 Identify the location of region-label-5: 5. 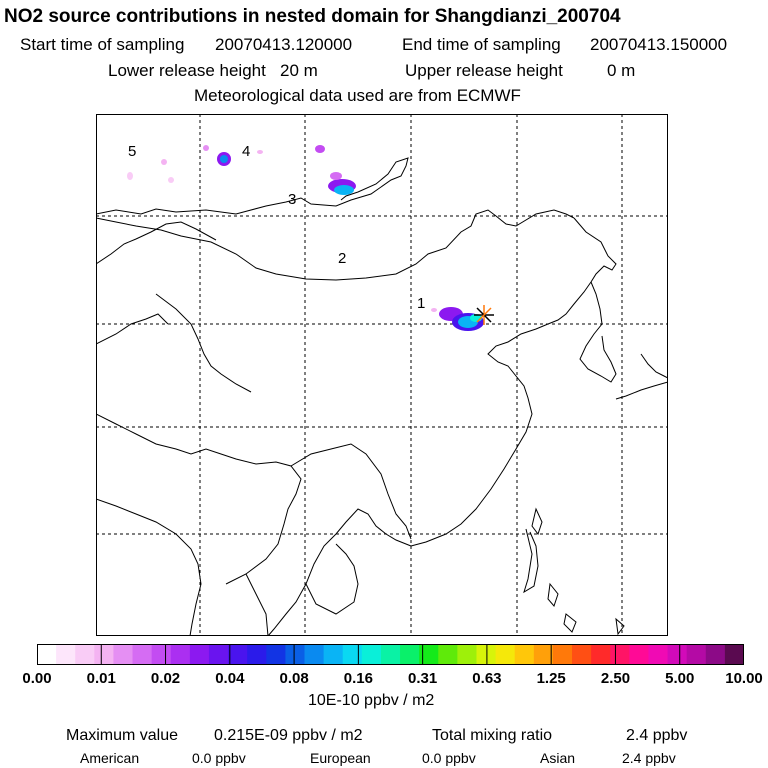
(132, 151).